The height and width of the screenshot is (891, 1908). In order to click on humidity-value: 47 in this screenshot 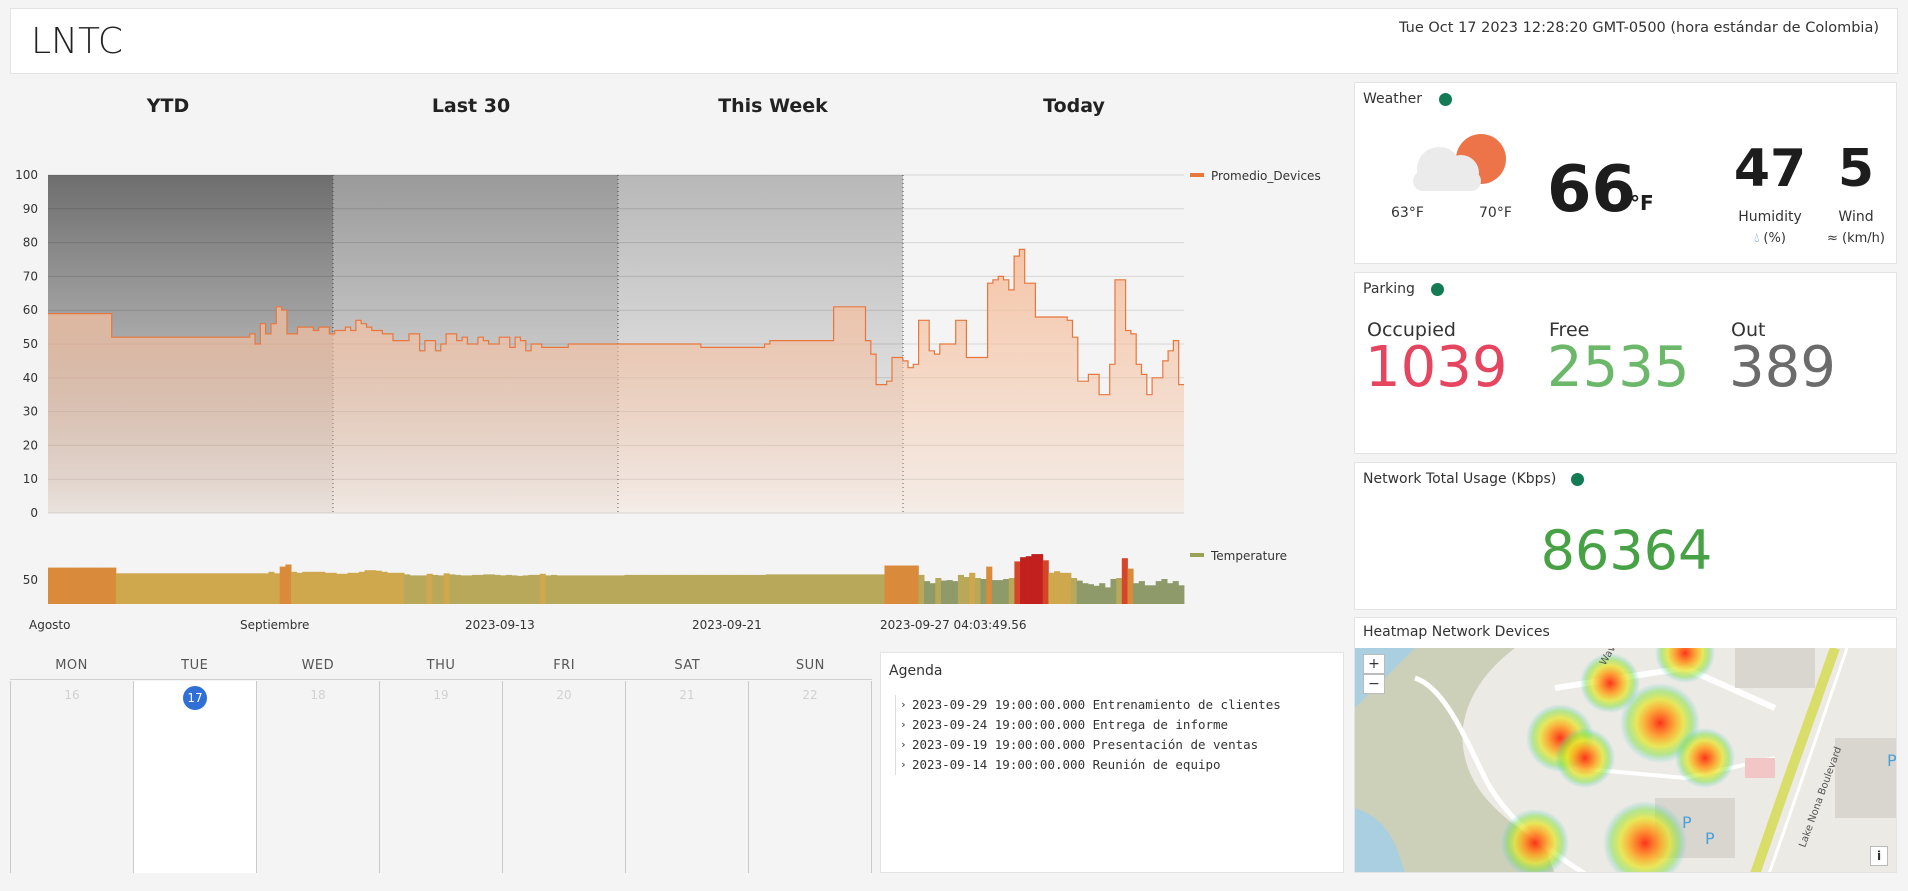, I will do `click(1770, 169)`.